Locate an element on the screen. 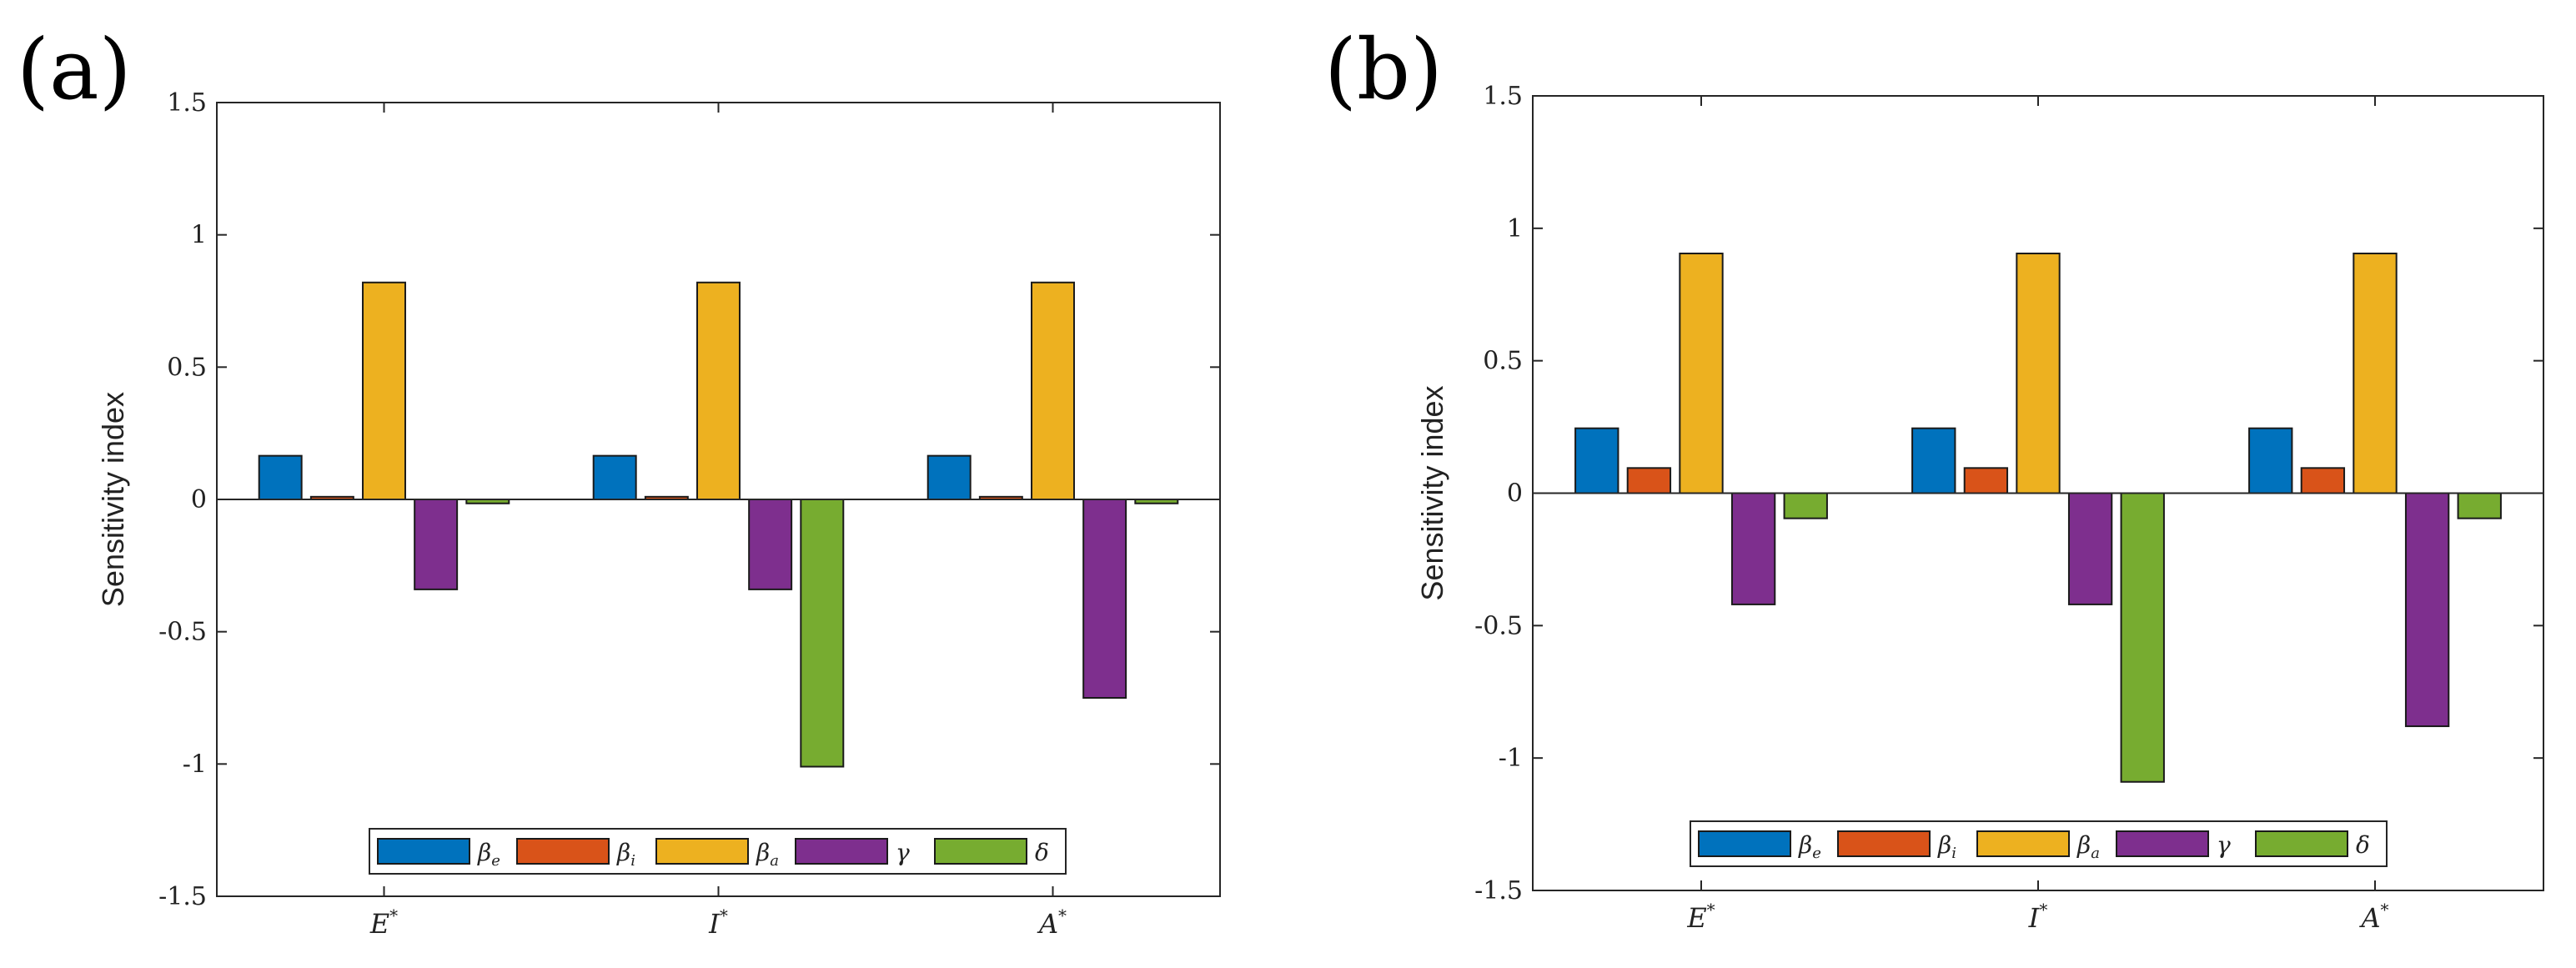  bar-i-beta-i is located at coordinates (1986, 481).